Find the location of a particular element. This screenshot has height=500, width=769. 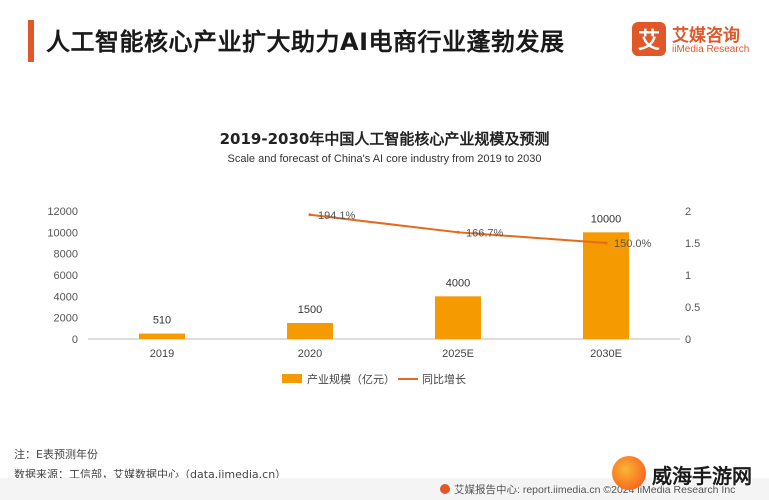

y-right-tick-label: 2 is located at coordinates (688, 212).